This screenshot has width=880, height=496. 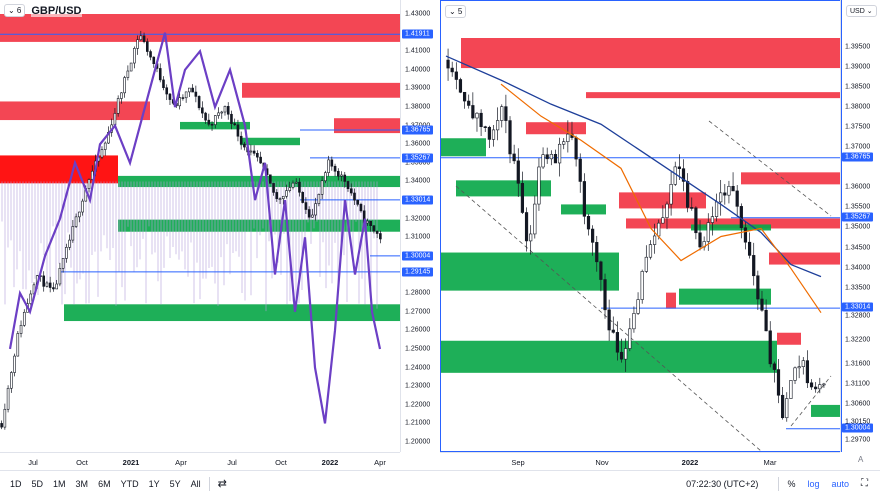 What do you see at coordinates (154, 483) in the screenshot?
I see `range-1y: 1Y` at bounding box center [154, 483].